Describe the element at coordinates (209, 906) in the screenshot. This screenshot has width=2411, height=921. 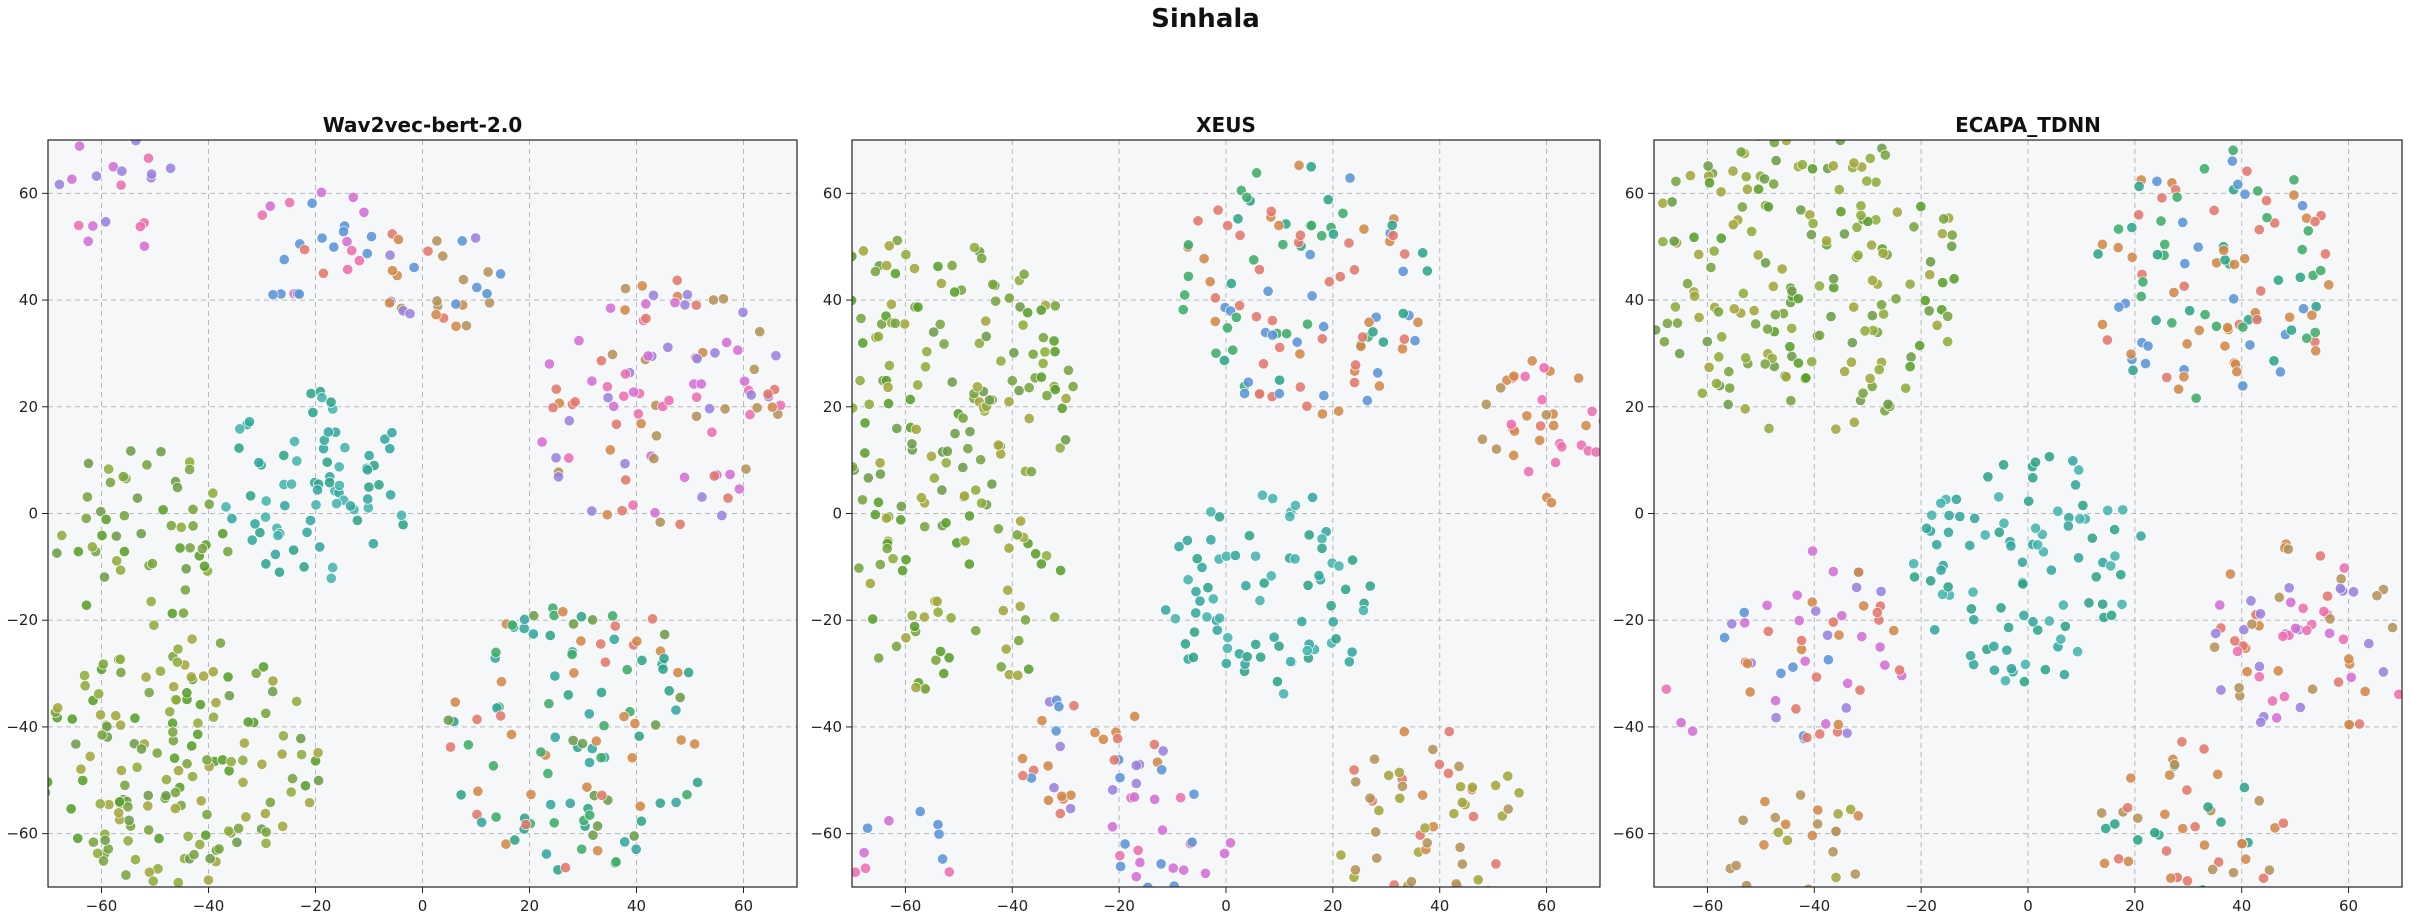
I see `x-tick-label: −40` at that location.